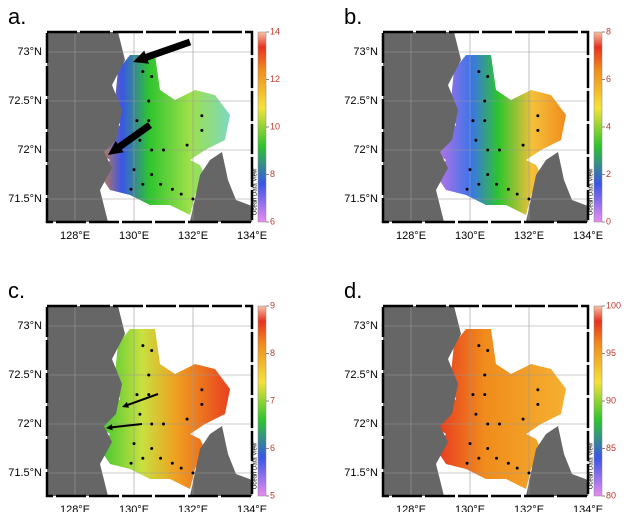  Describe the element at coordinates (17, 16) in the screenshot. I see `panel-label: a.` at that location.